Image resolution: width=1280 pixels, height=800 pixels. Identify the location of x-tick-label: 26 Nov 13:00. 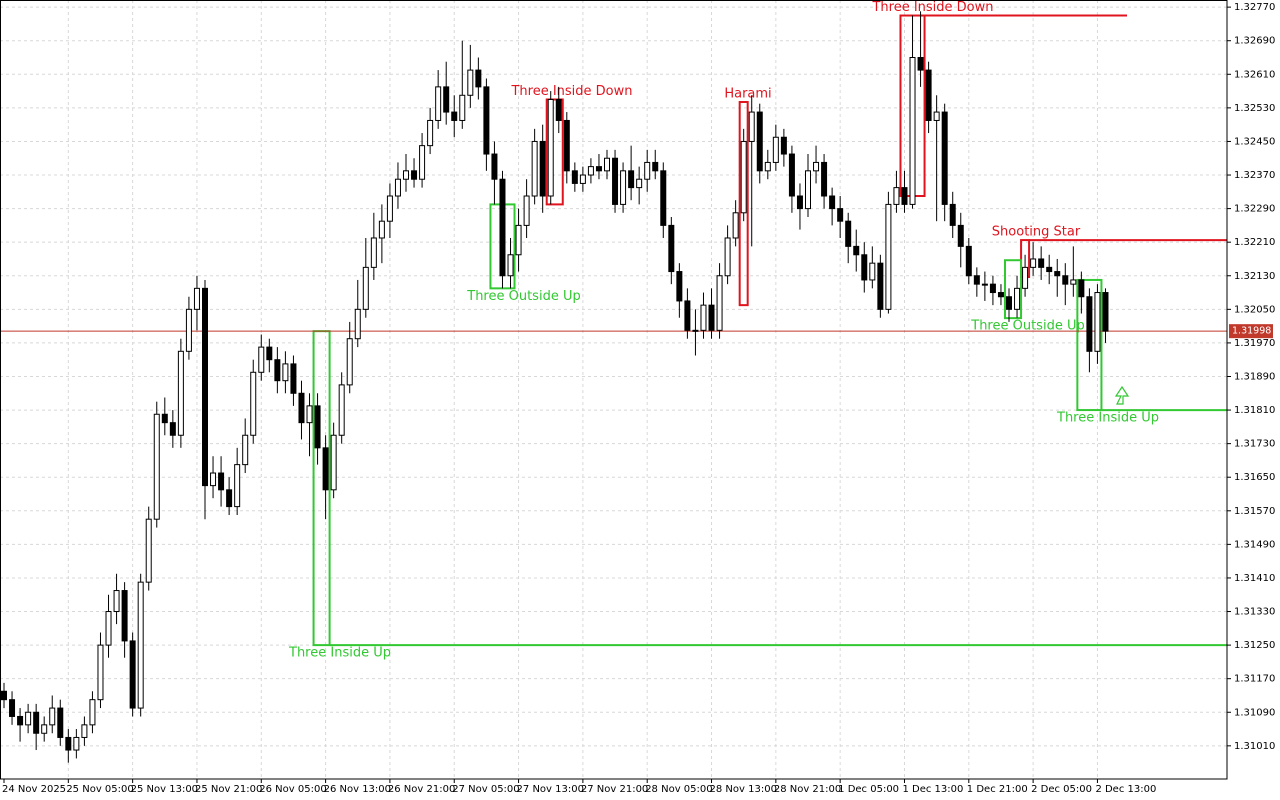
(357, 789).